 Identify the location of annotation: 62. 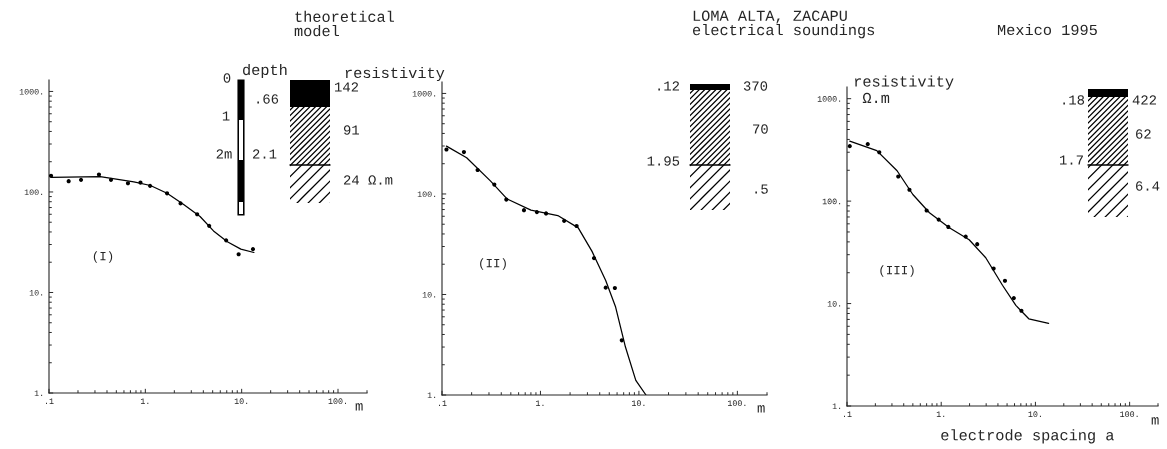
(1143, 134).